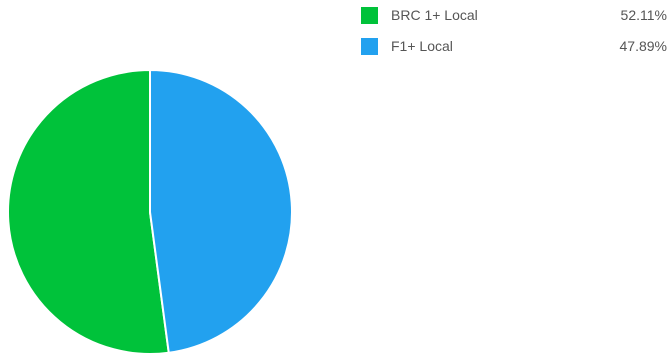  I want to click on legend-value-f1-local: 47.89%, so click(643, 46).